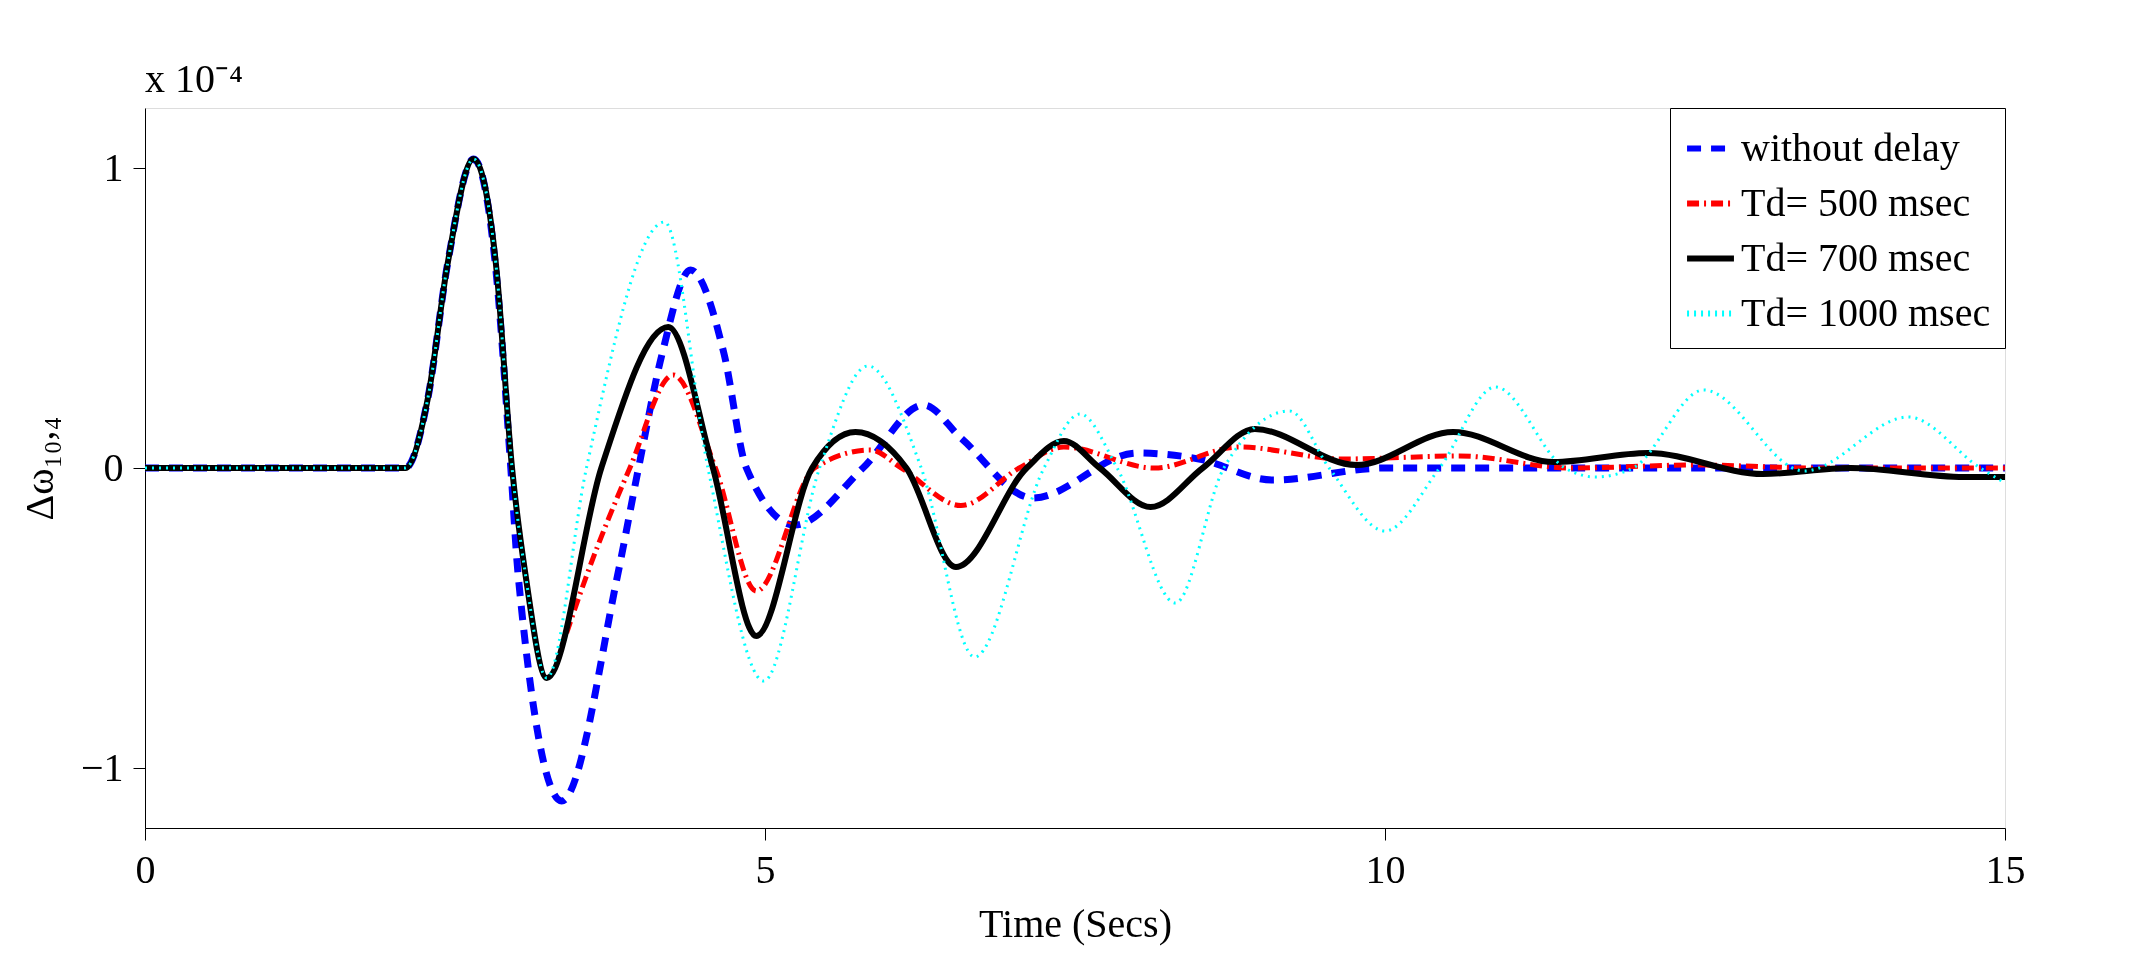  I want to click on legend-label: without delay, so click(1850, 147).